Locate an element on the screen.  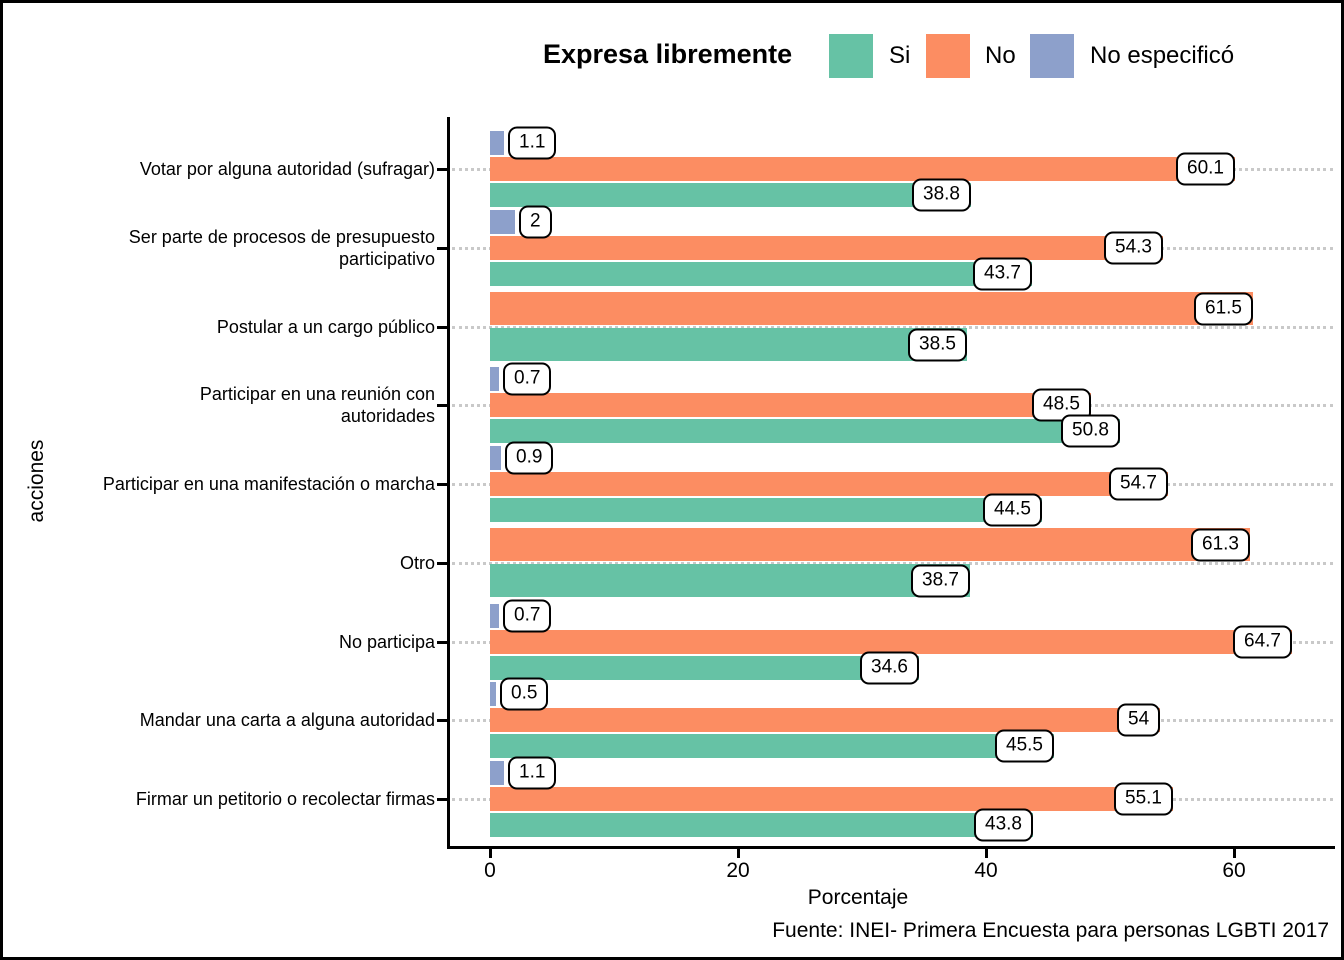
x-tick-label: 60 is located at coordinates (1234, 870).